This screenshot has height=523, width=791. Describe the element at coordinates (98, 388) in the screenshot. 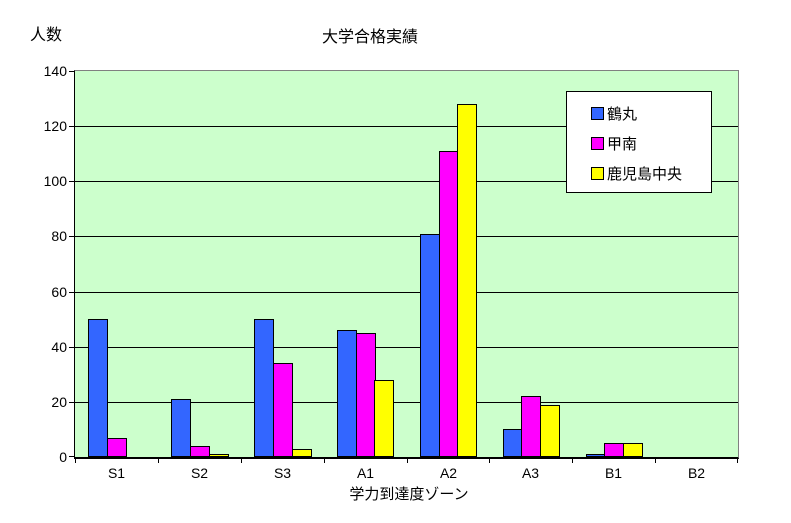

I see `bar-S1-series0` at that location.